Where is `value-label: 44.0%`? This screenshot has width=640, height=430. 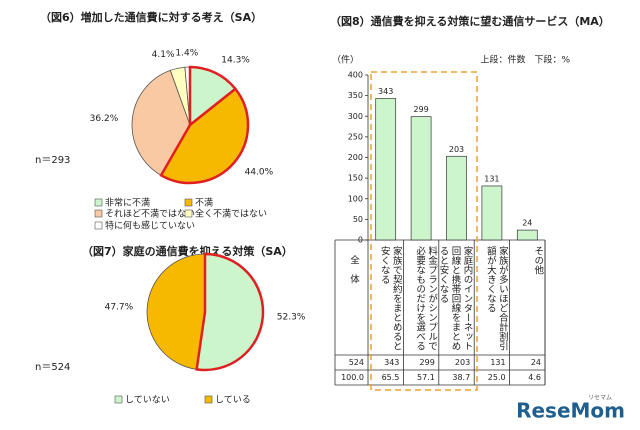 value-label: 44.0% is located at coordinates (259, 172).